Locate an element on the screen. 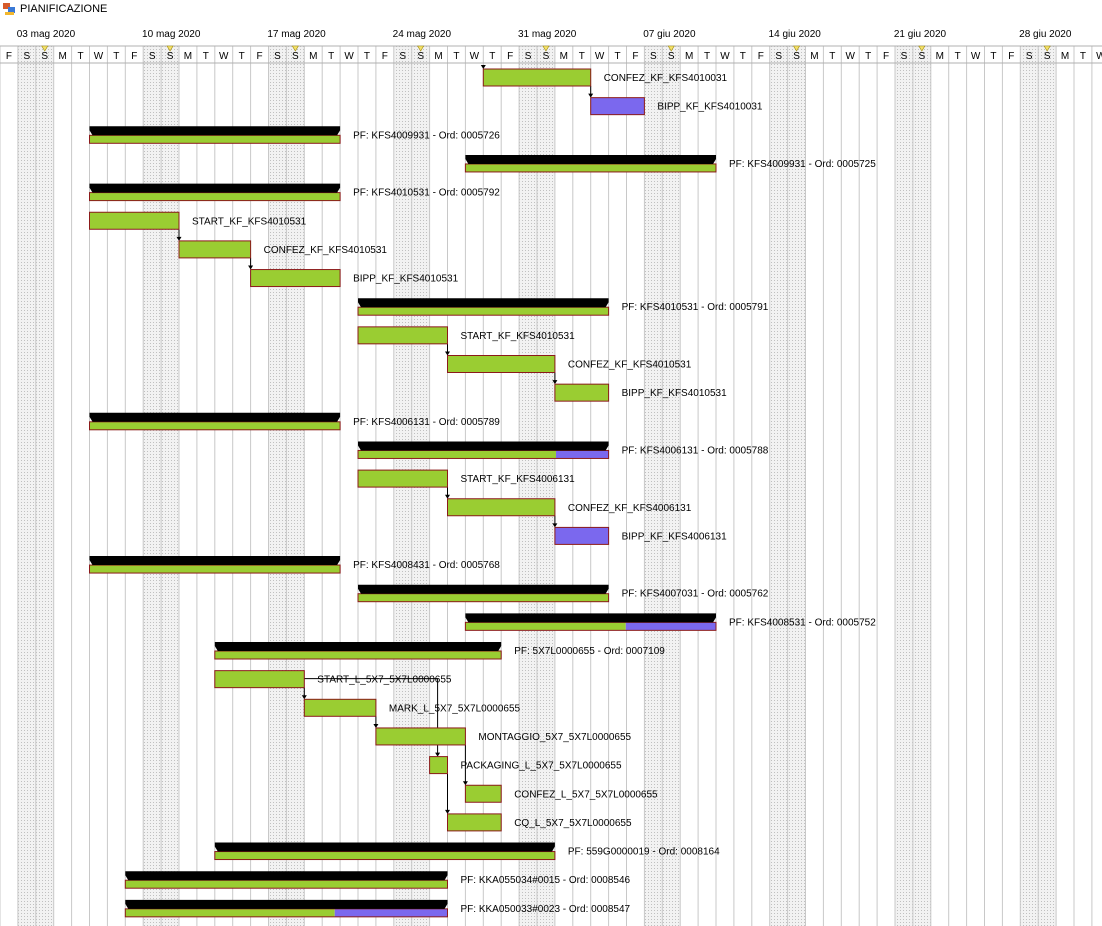 The image size is (1102, 926). summary-bar: PF: KFS4006131 - Ord: 0005789 is located at coordinates (295, 421).